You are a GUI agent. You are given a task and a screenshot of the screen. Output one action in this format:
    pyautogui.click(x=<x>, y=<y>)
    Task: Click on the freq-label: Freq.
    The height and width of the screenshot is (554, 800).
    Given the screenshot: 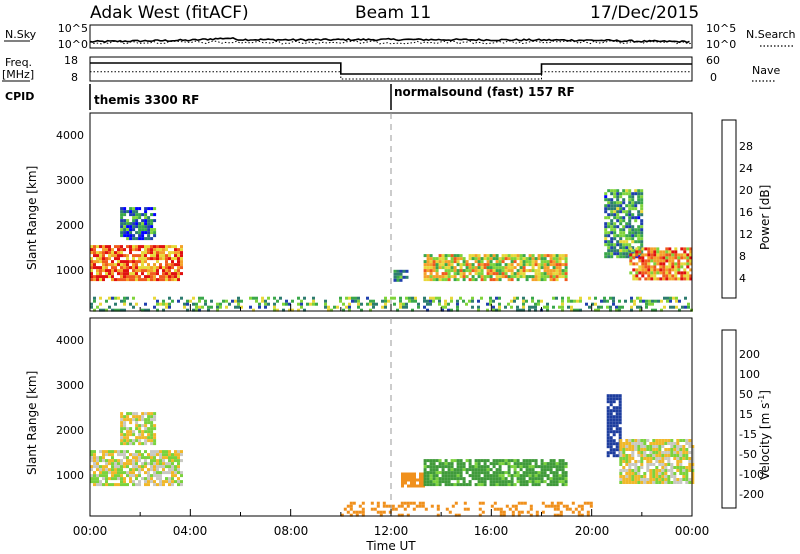 What is the action you would take?
    pyautogui.click(x=18, y=62)
    